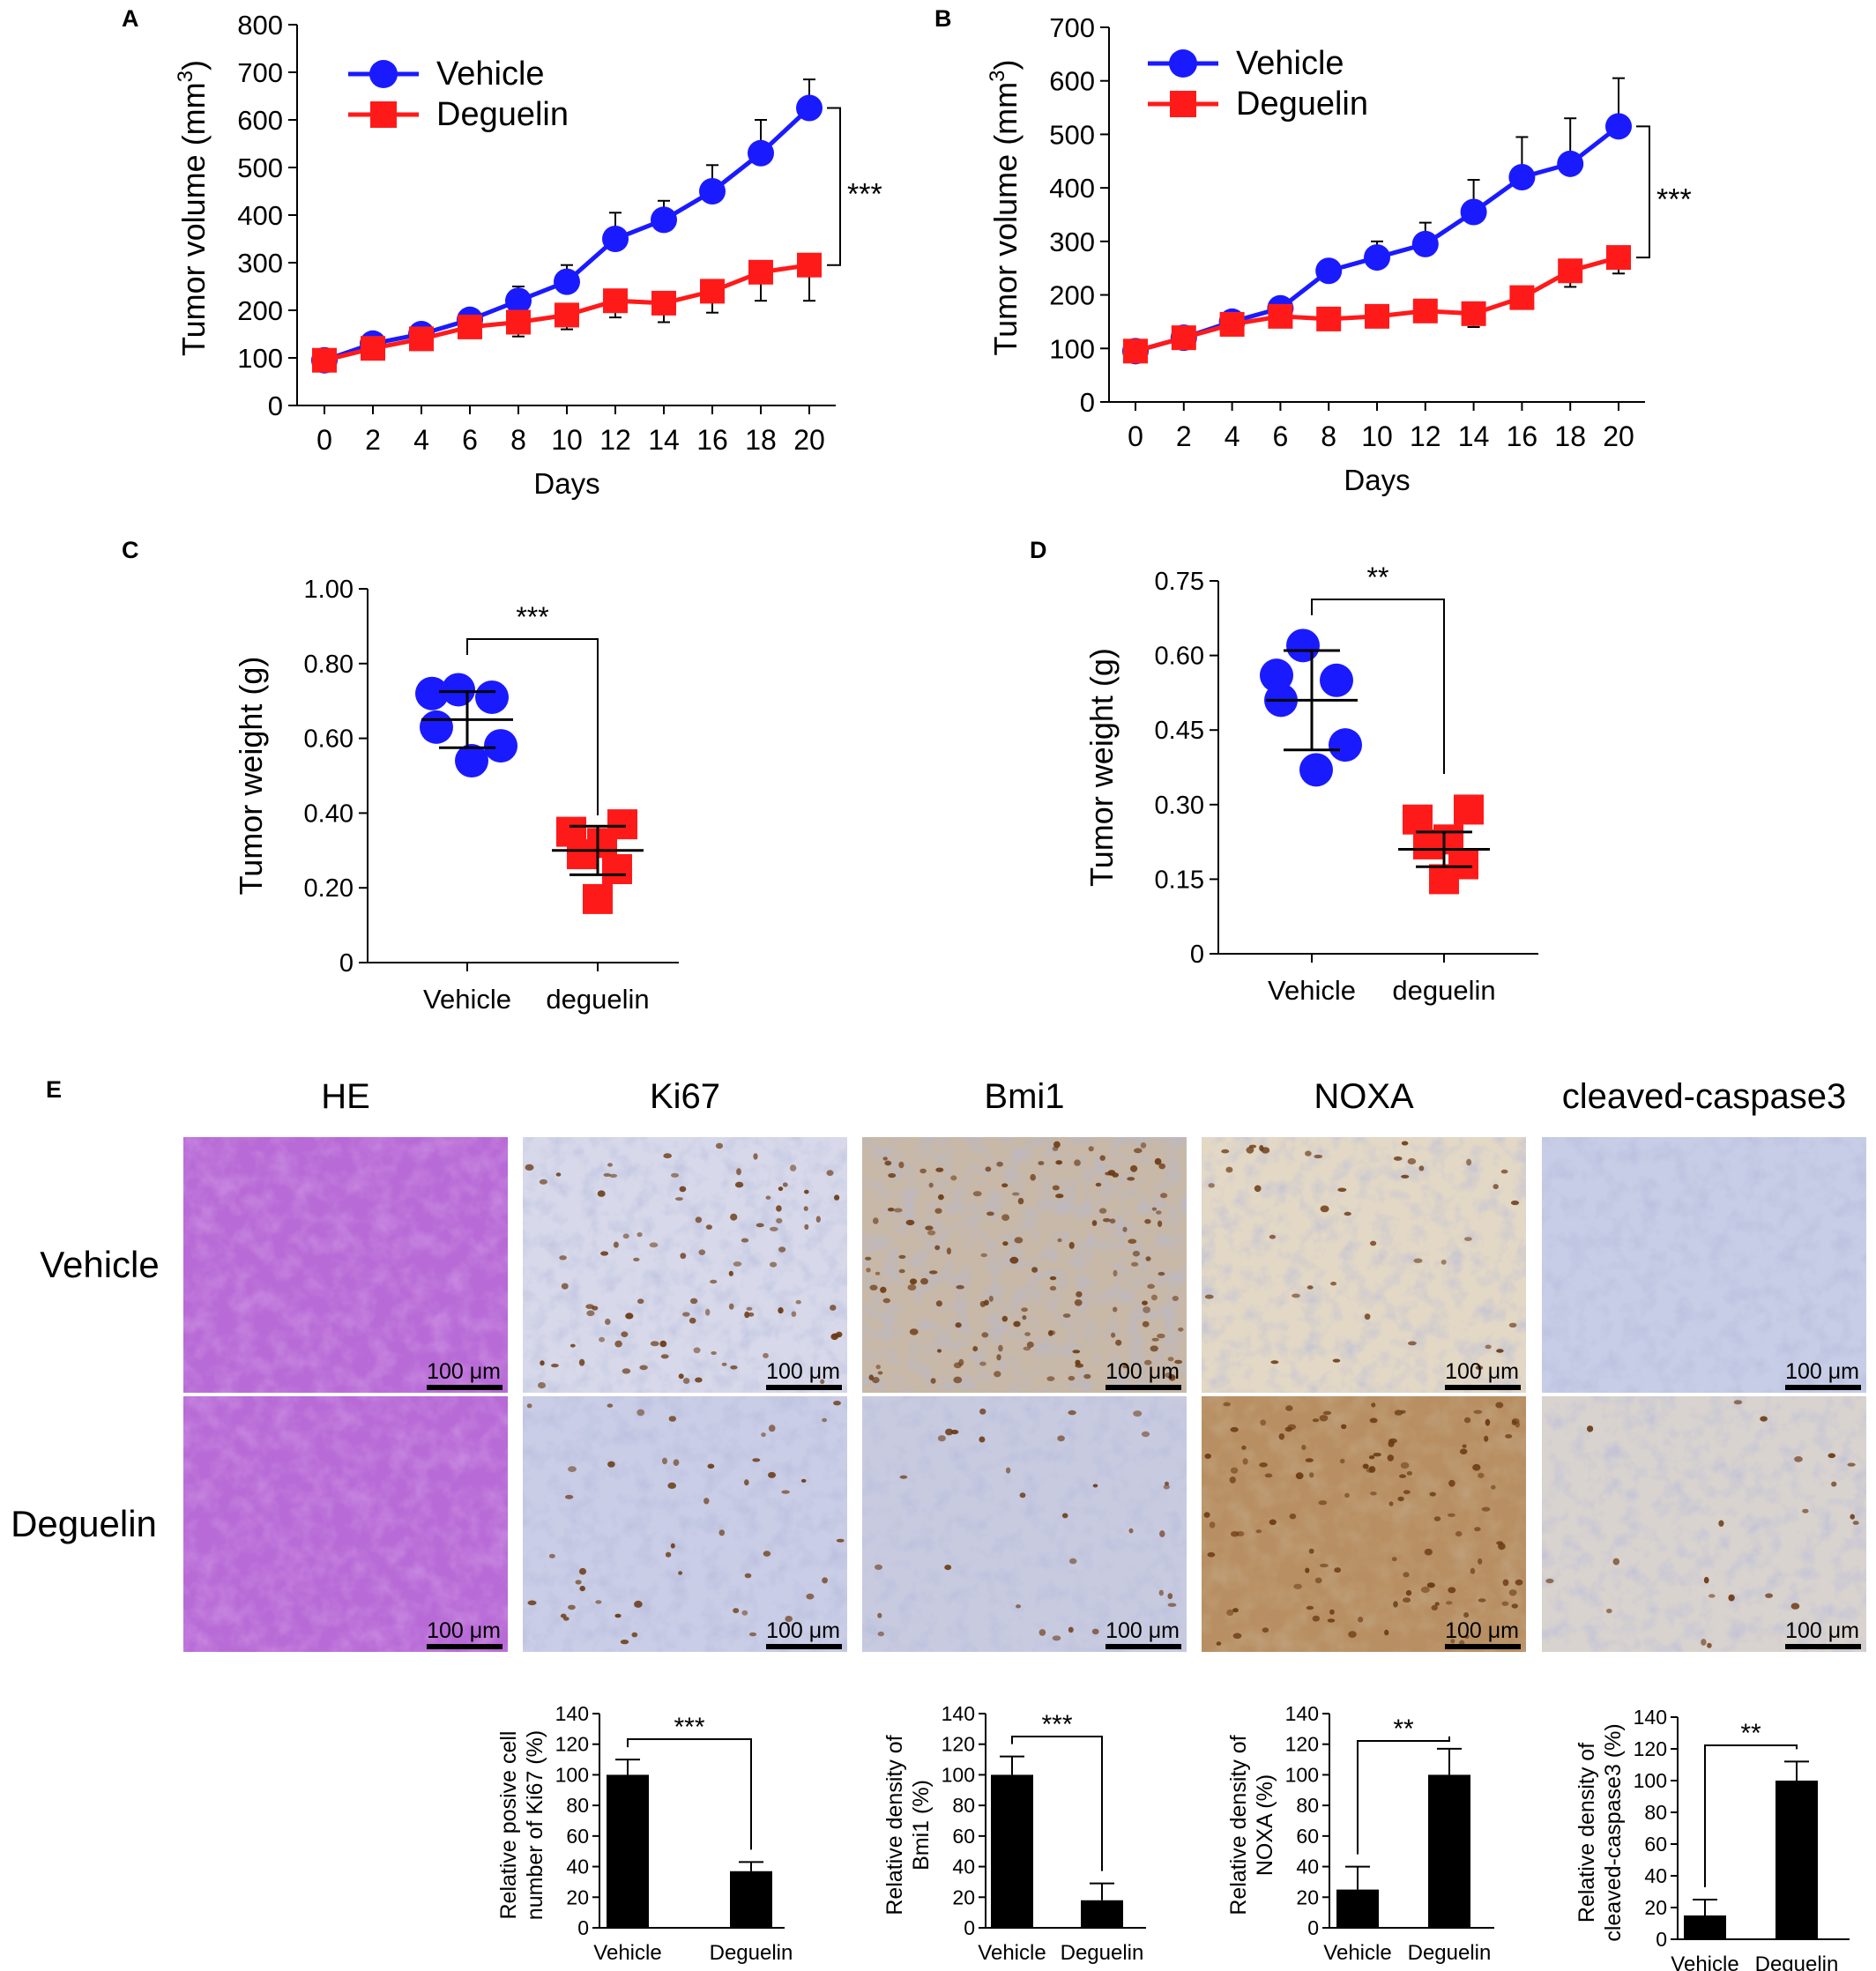 The image size is (1876, 1971). Describe the element at coordinates (185, 76) in the screenshot. I see `y-axis-label-sup: 3` at that location.